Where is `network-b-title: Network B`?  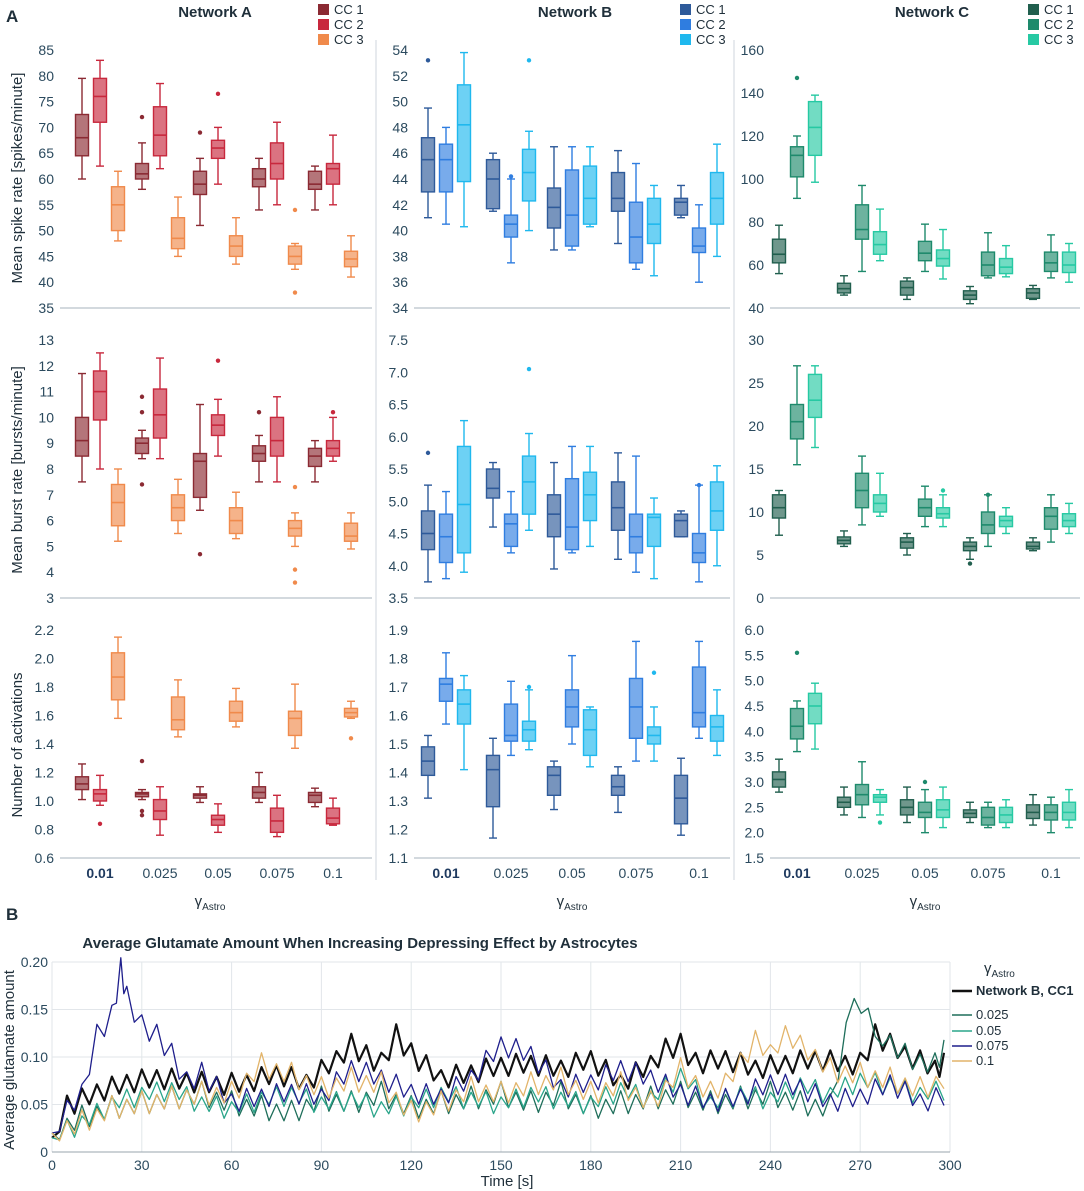
network-b-title: Network B is located at coordinates (575, 12).